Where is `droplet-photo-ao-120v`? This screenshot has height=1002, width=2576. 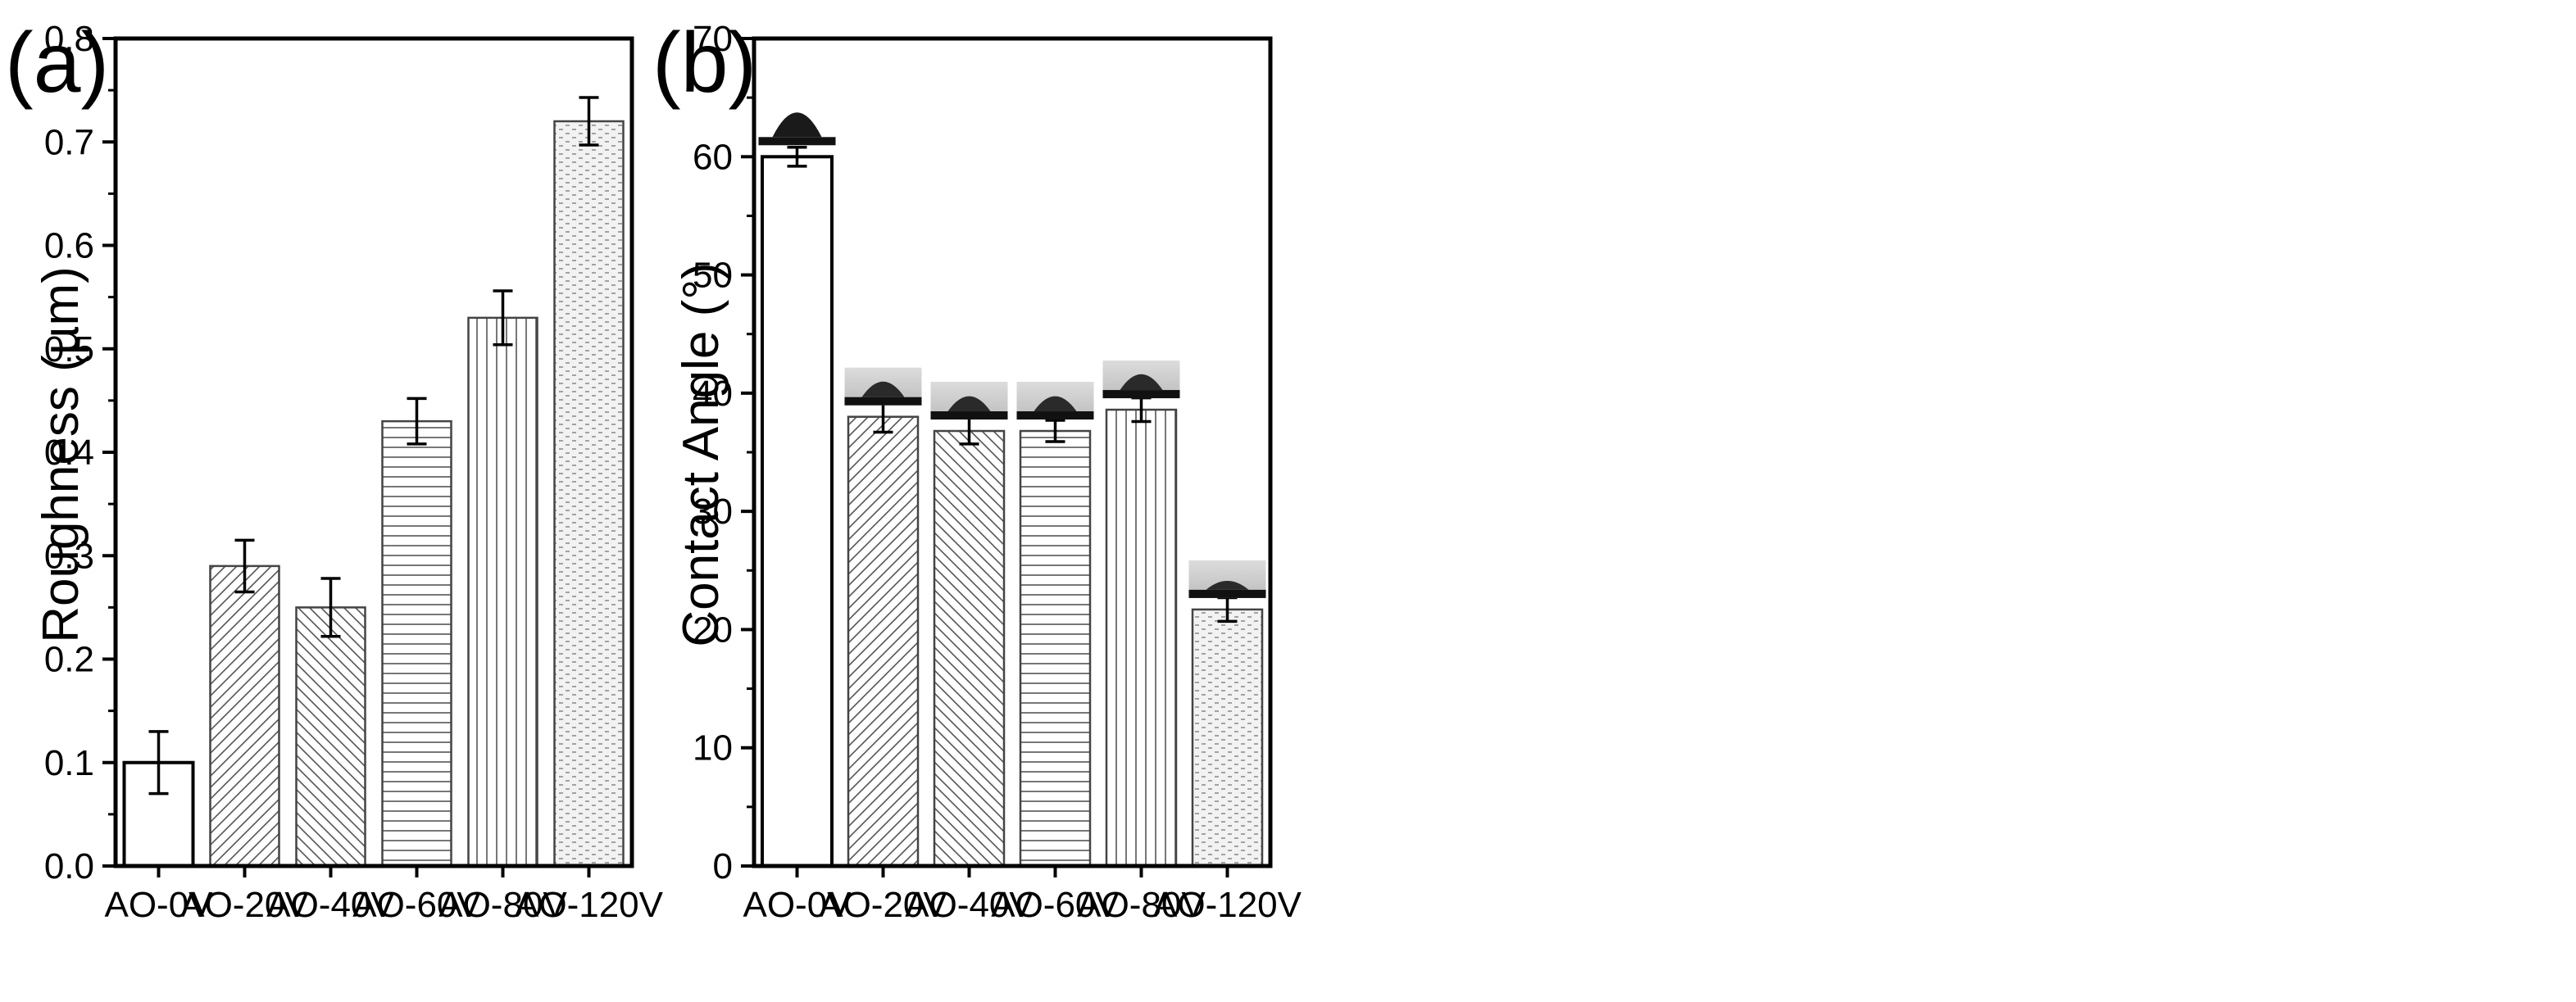 droplet-photo-ao-120v is located at coordinates (1227, 579).